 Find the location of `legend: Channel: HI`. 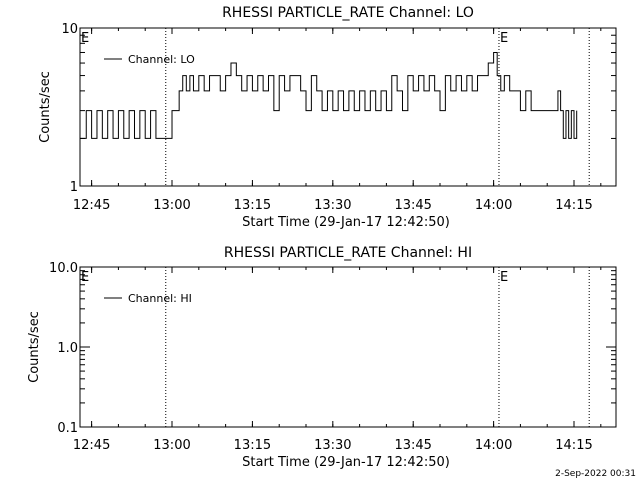

legend: Channel: HI is located at coordinates (148, 298).